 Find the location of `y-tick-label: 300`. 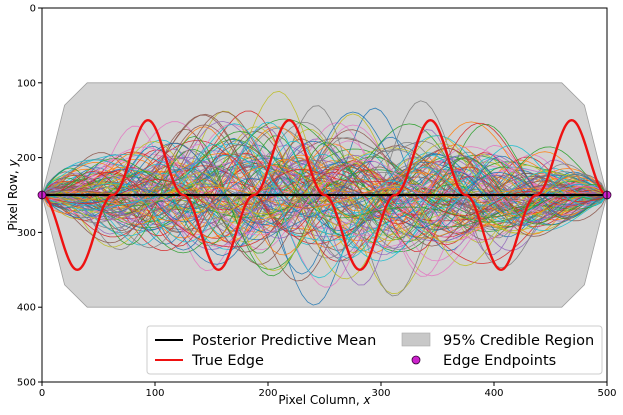

y-tick-label: 300 is located at coordinates (26, 233).